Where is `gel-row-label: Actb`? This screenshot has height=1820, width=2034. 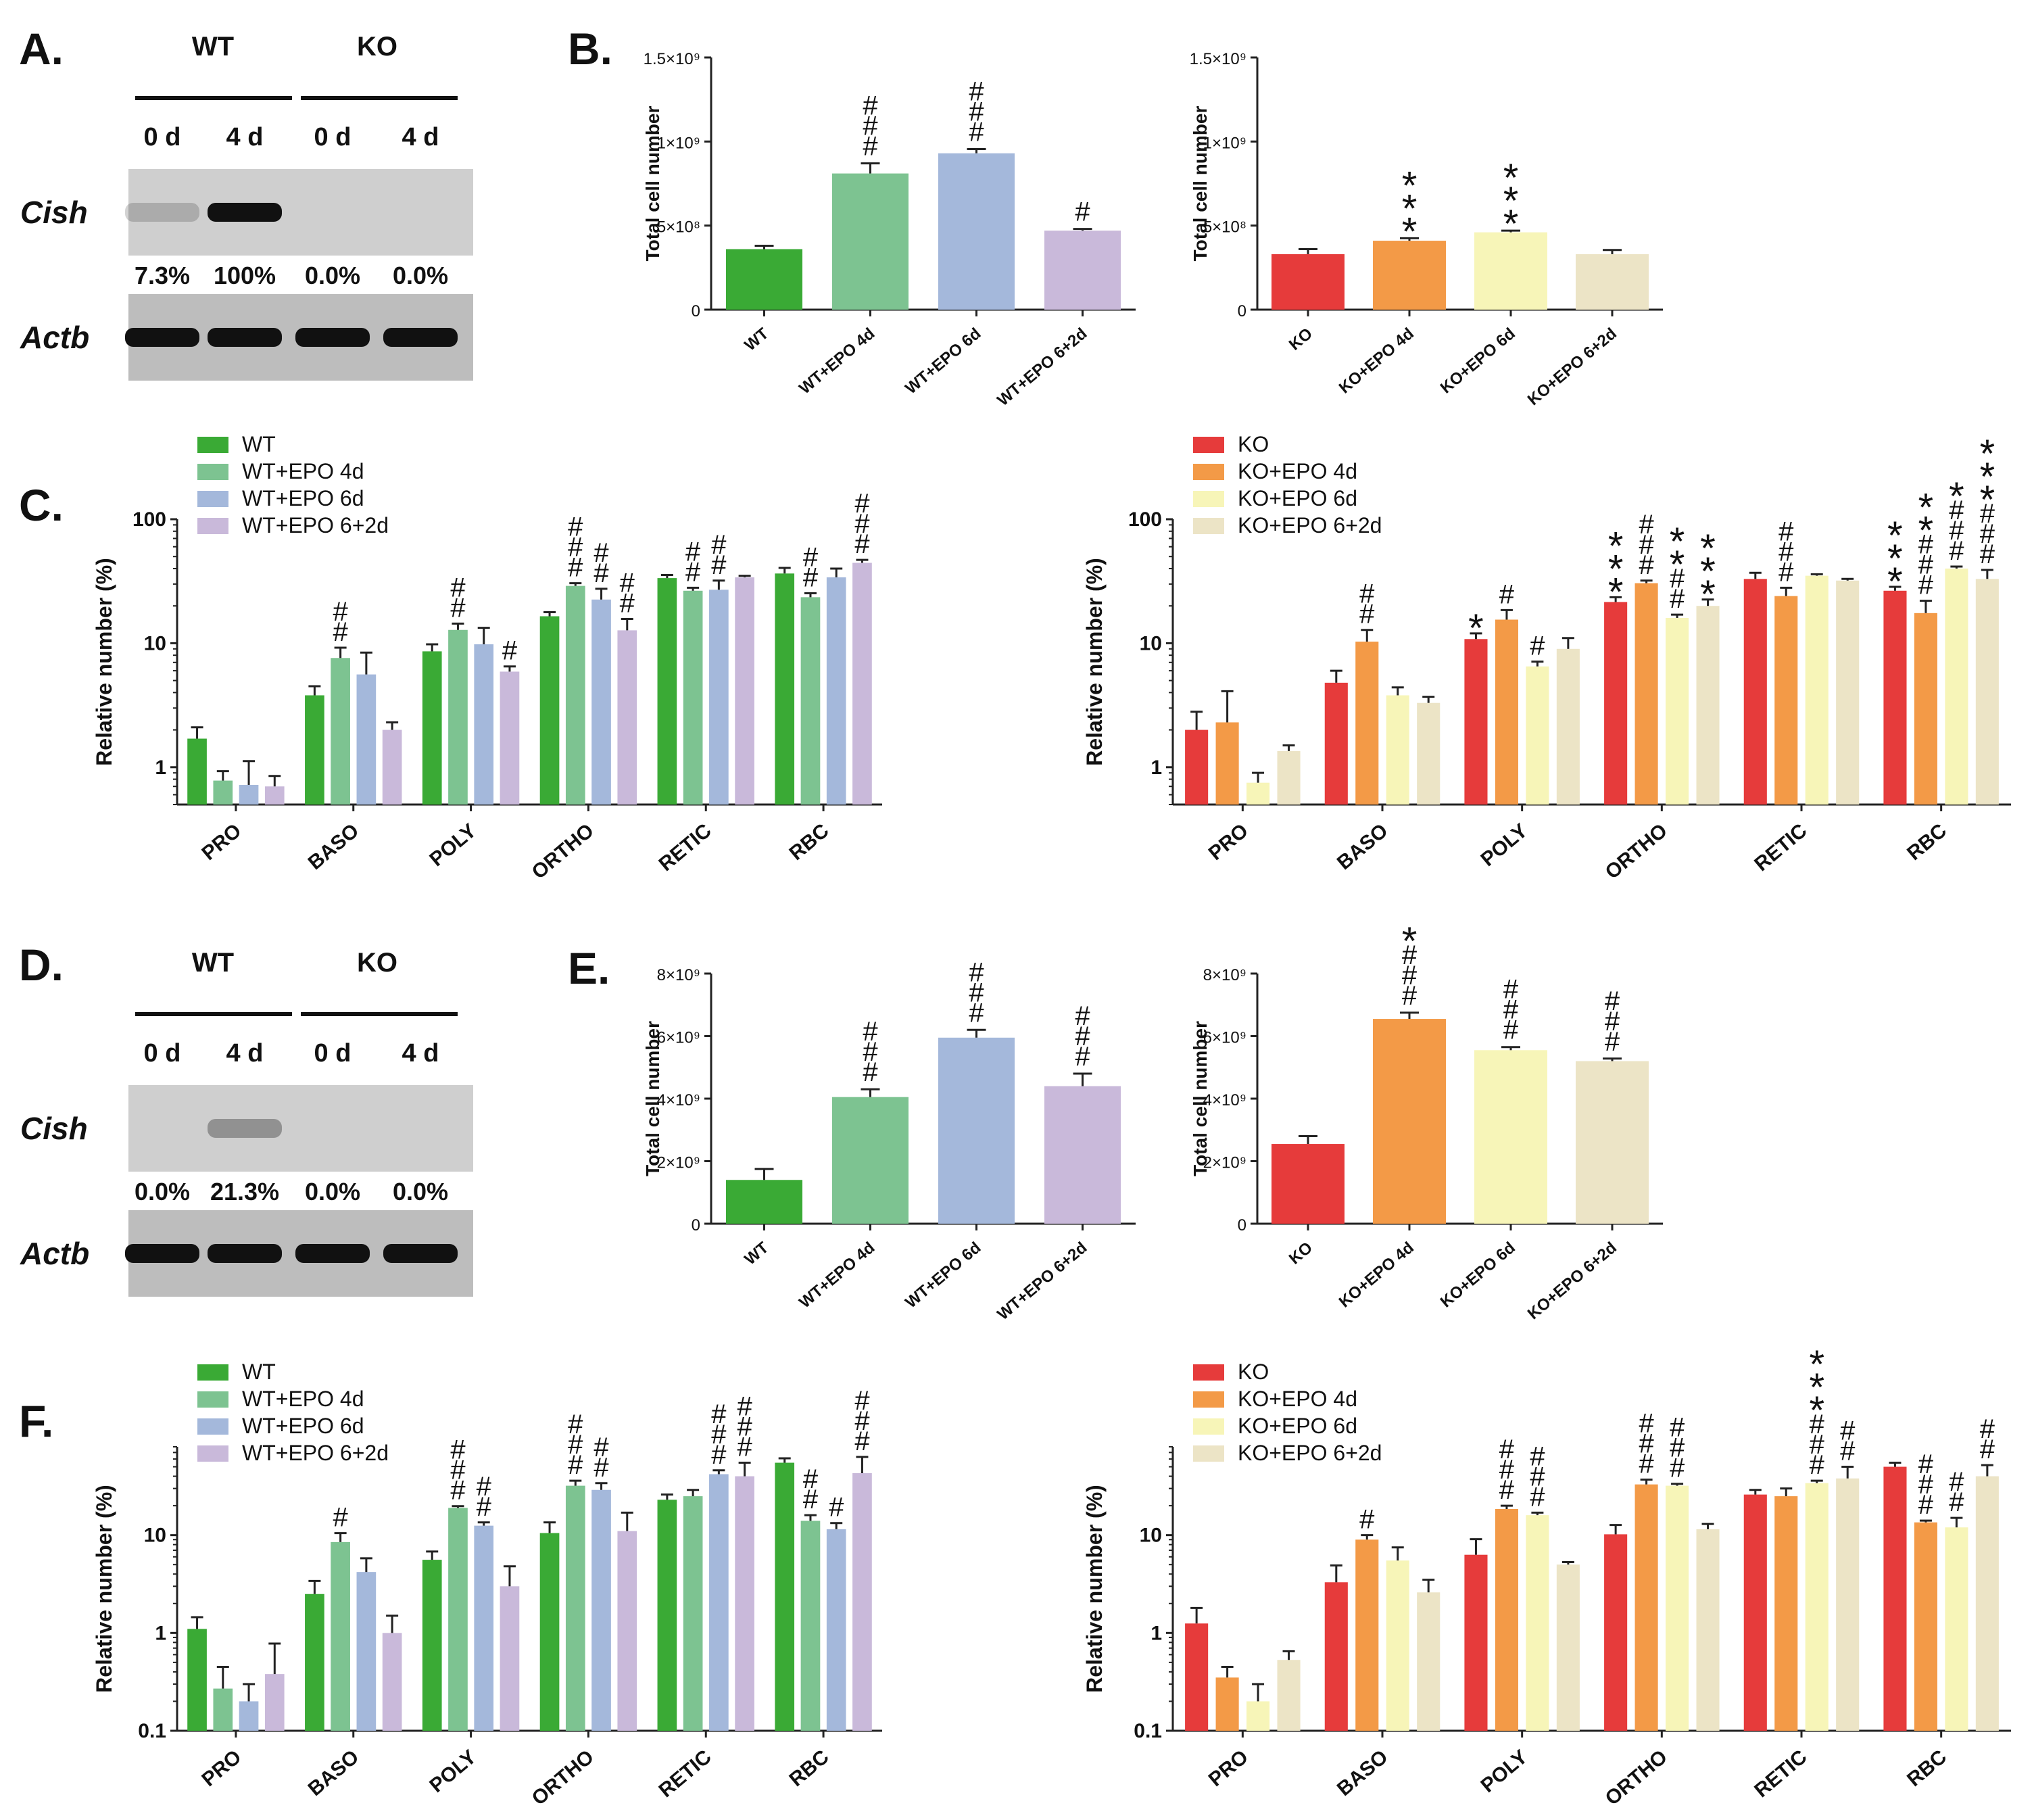
gel-row-label: Actb is located at coordinates (55, 1253).